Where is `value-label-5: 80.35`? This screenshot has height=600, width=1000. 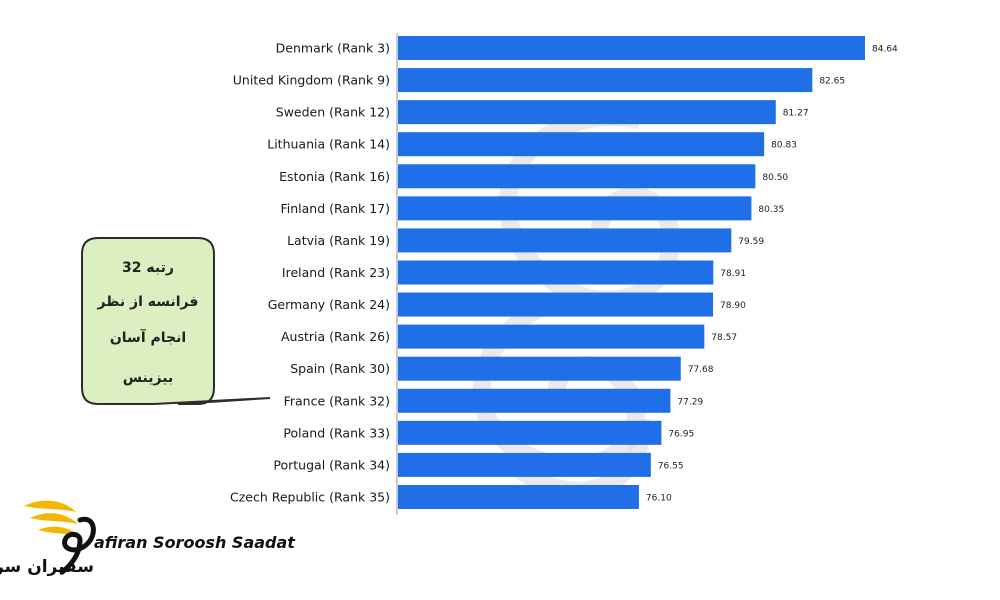
value-label-5: 80.35 is located at coordinates (771, 210).